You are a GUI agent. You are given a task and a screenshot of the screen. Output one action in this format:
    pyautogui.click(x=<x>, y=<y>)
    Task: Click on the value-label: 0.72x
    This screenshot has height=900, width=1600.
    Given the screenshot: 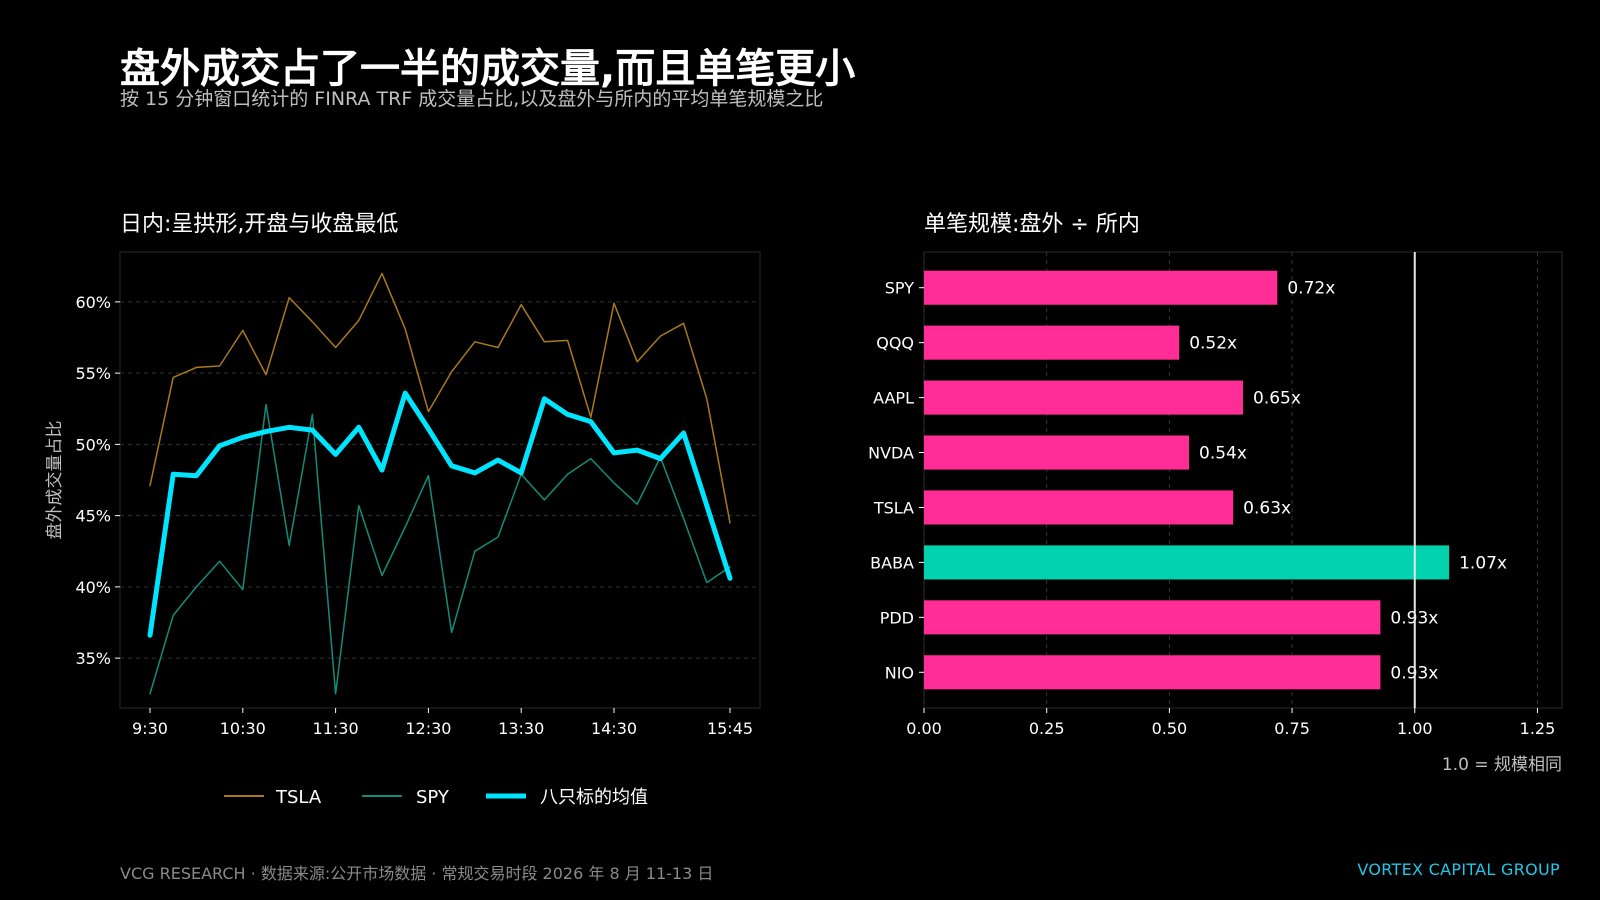 What is the action you would take?
    pyautogui.click(x=1311, y=289)
    